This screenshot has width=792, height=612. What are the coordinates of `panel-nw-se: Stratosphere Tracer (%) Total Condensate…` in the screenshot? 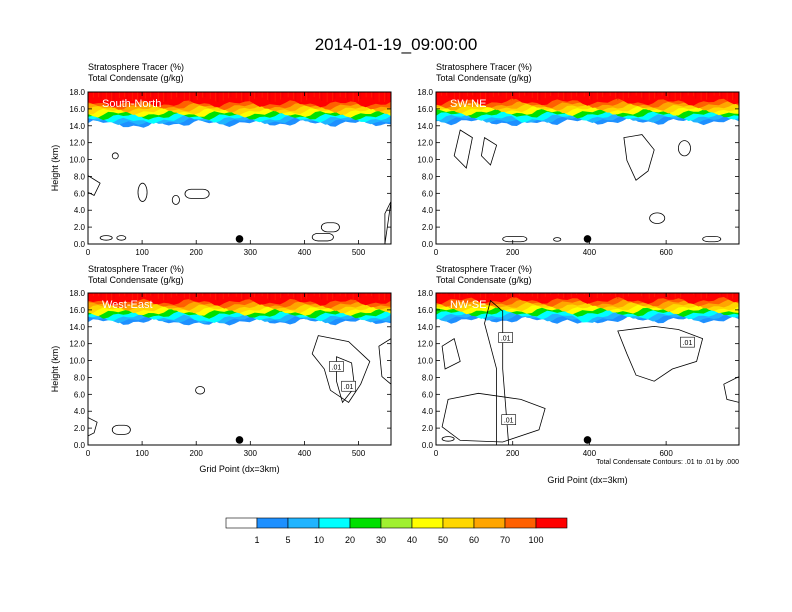 It's located at (578, 374).